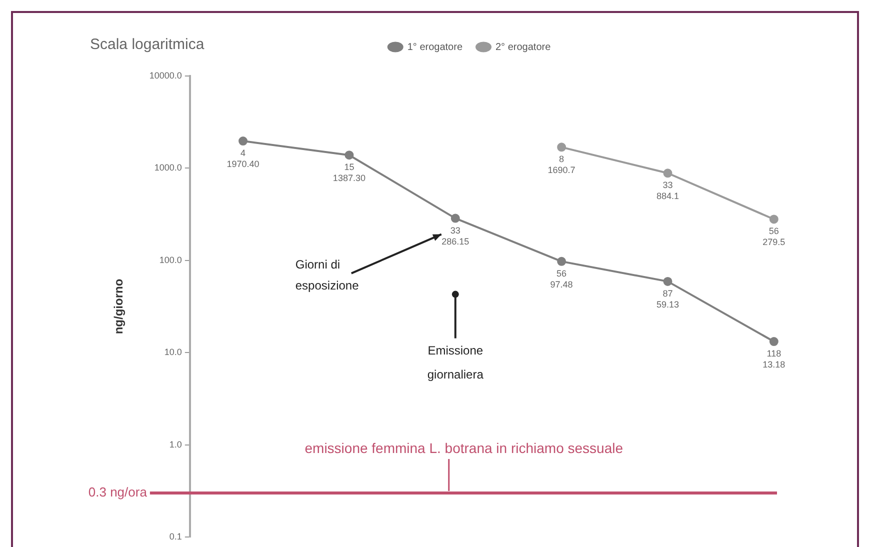 Image resolution: width=871 pixels, height=547 pixels. What do you see at coordinates (168, 167) in the screenshot?
I see `y-tick-label: 1000.0` at bounding box center [168, 167].